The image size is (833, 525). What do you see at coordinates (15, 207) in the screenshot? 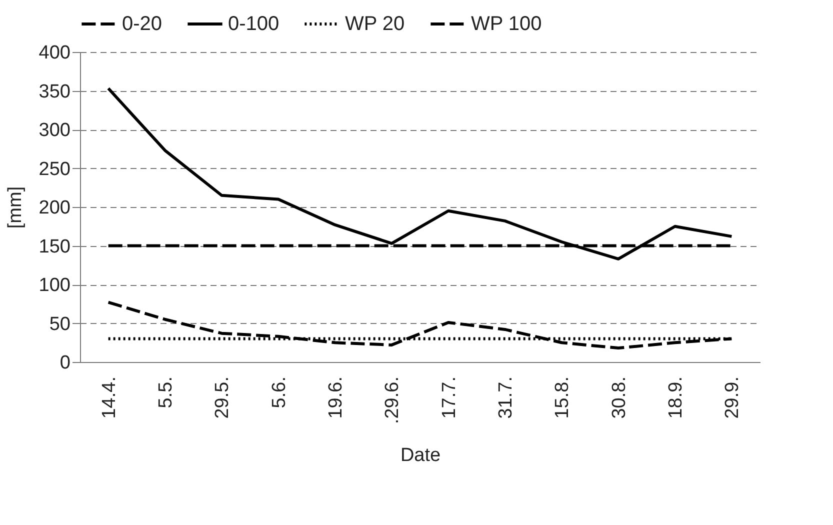
I see `y-axis-title: [mm]` at bounding box center [15, 207].